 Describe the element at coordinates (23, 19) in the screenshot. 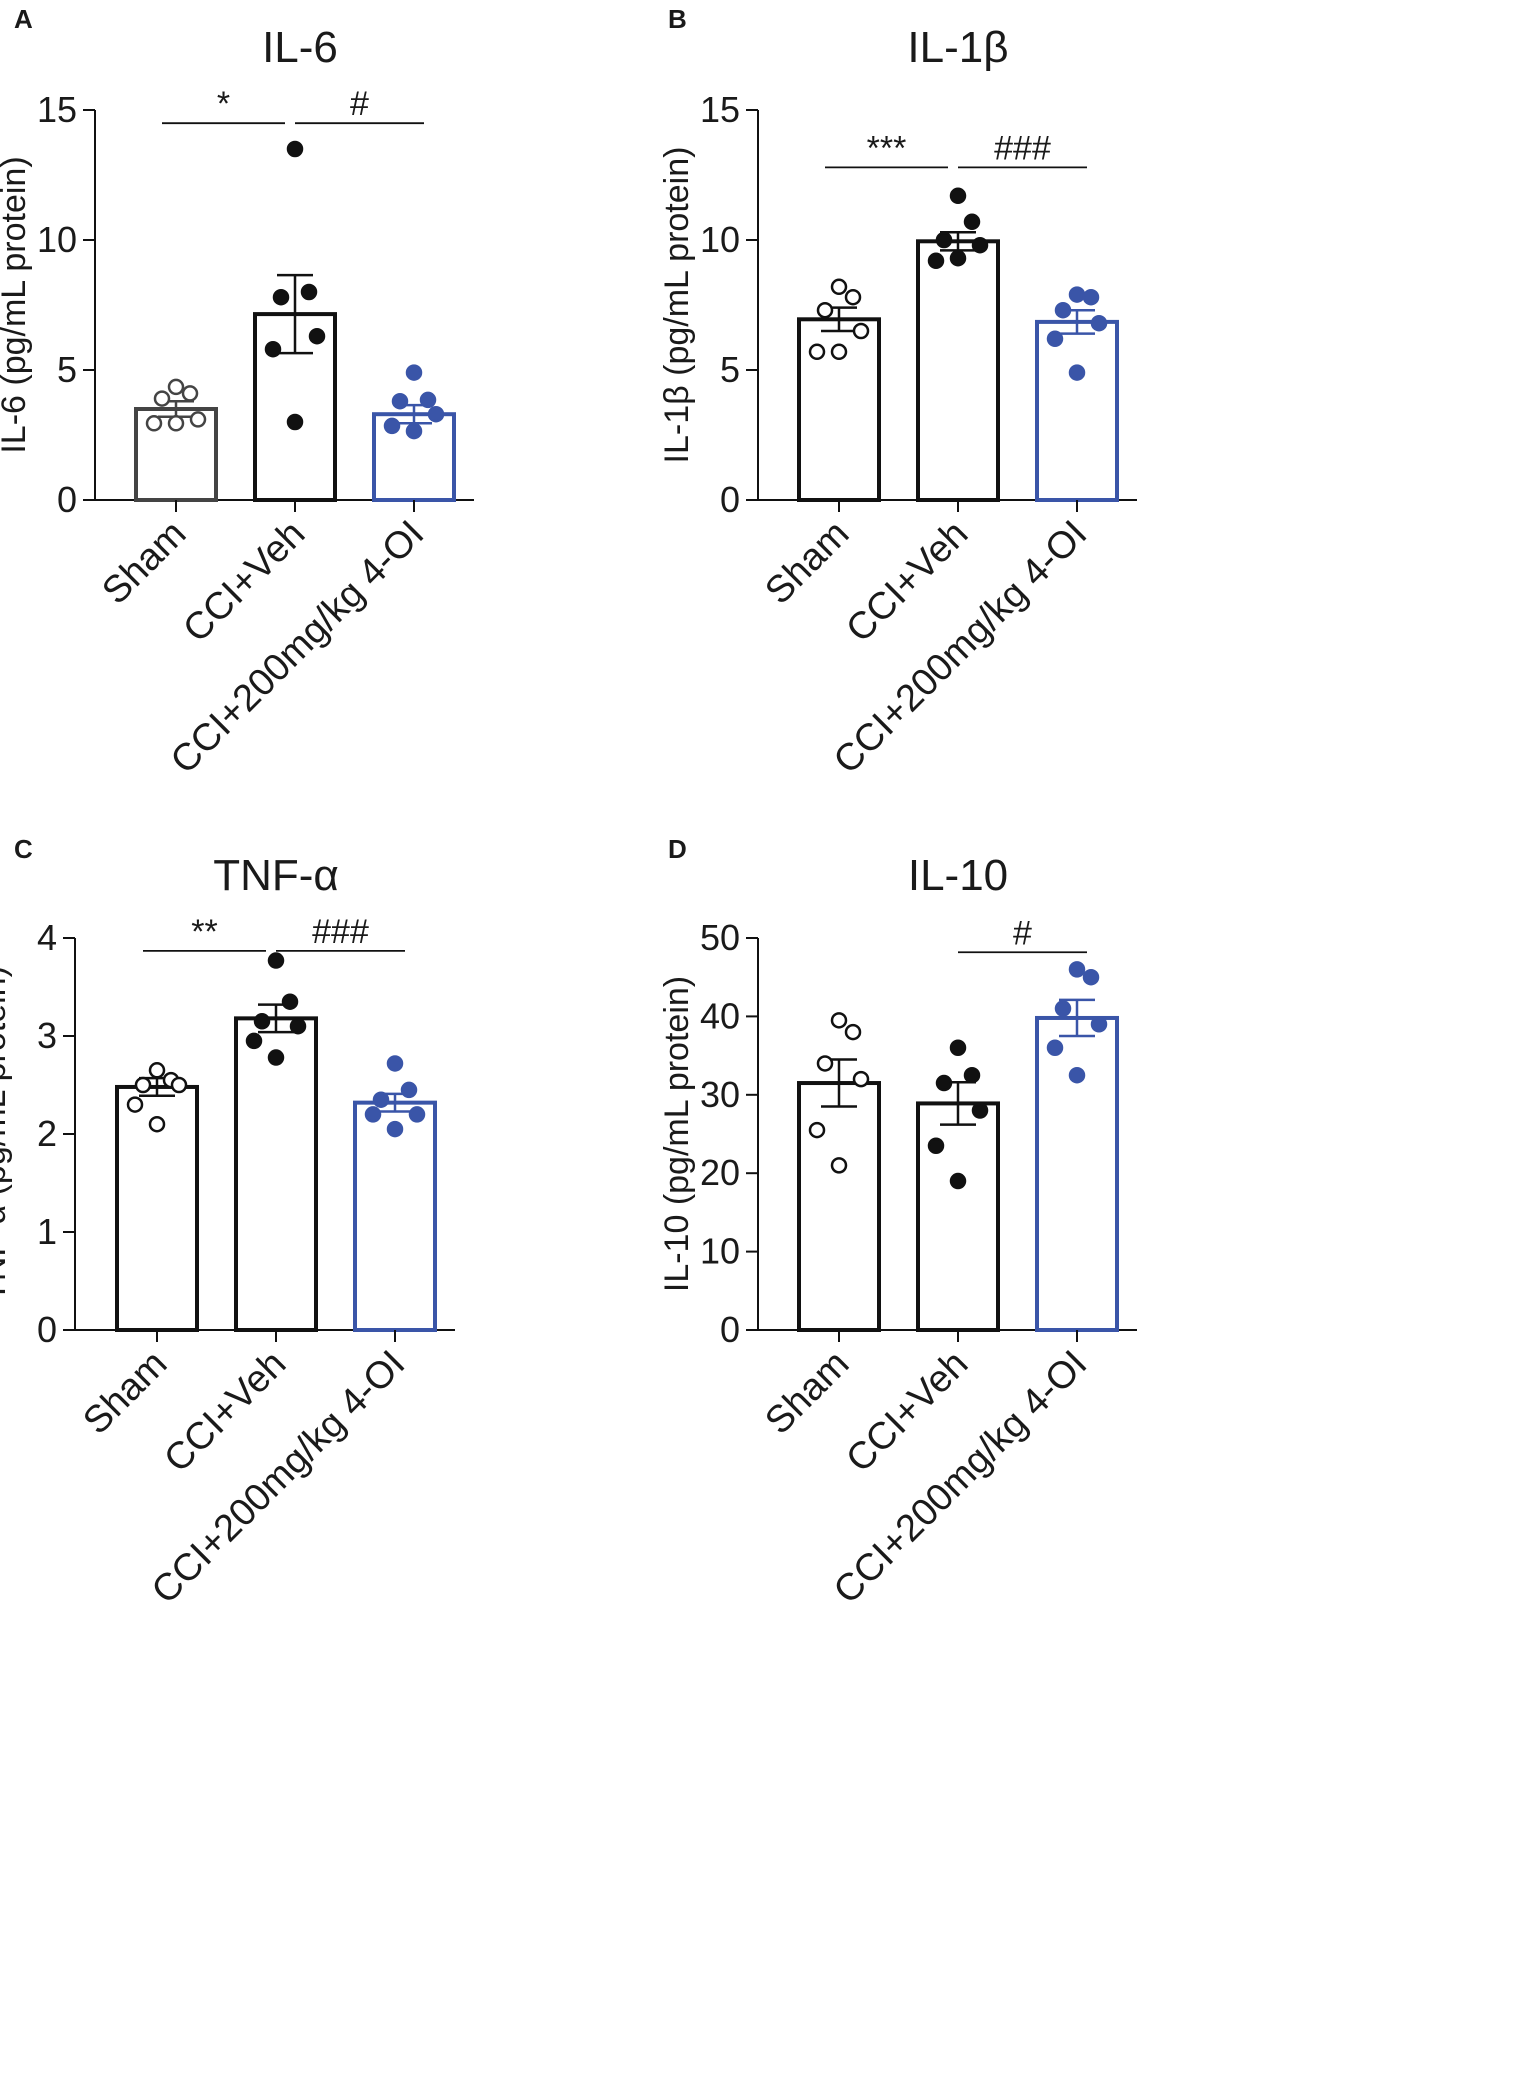

I see `panel-letter: A` at that location.